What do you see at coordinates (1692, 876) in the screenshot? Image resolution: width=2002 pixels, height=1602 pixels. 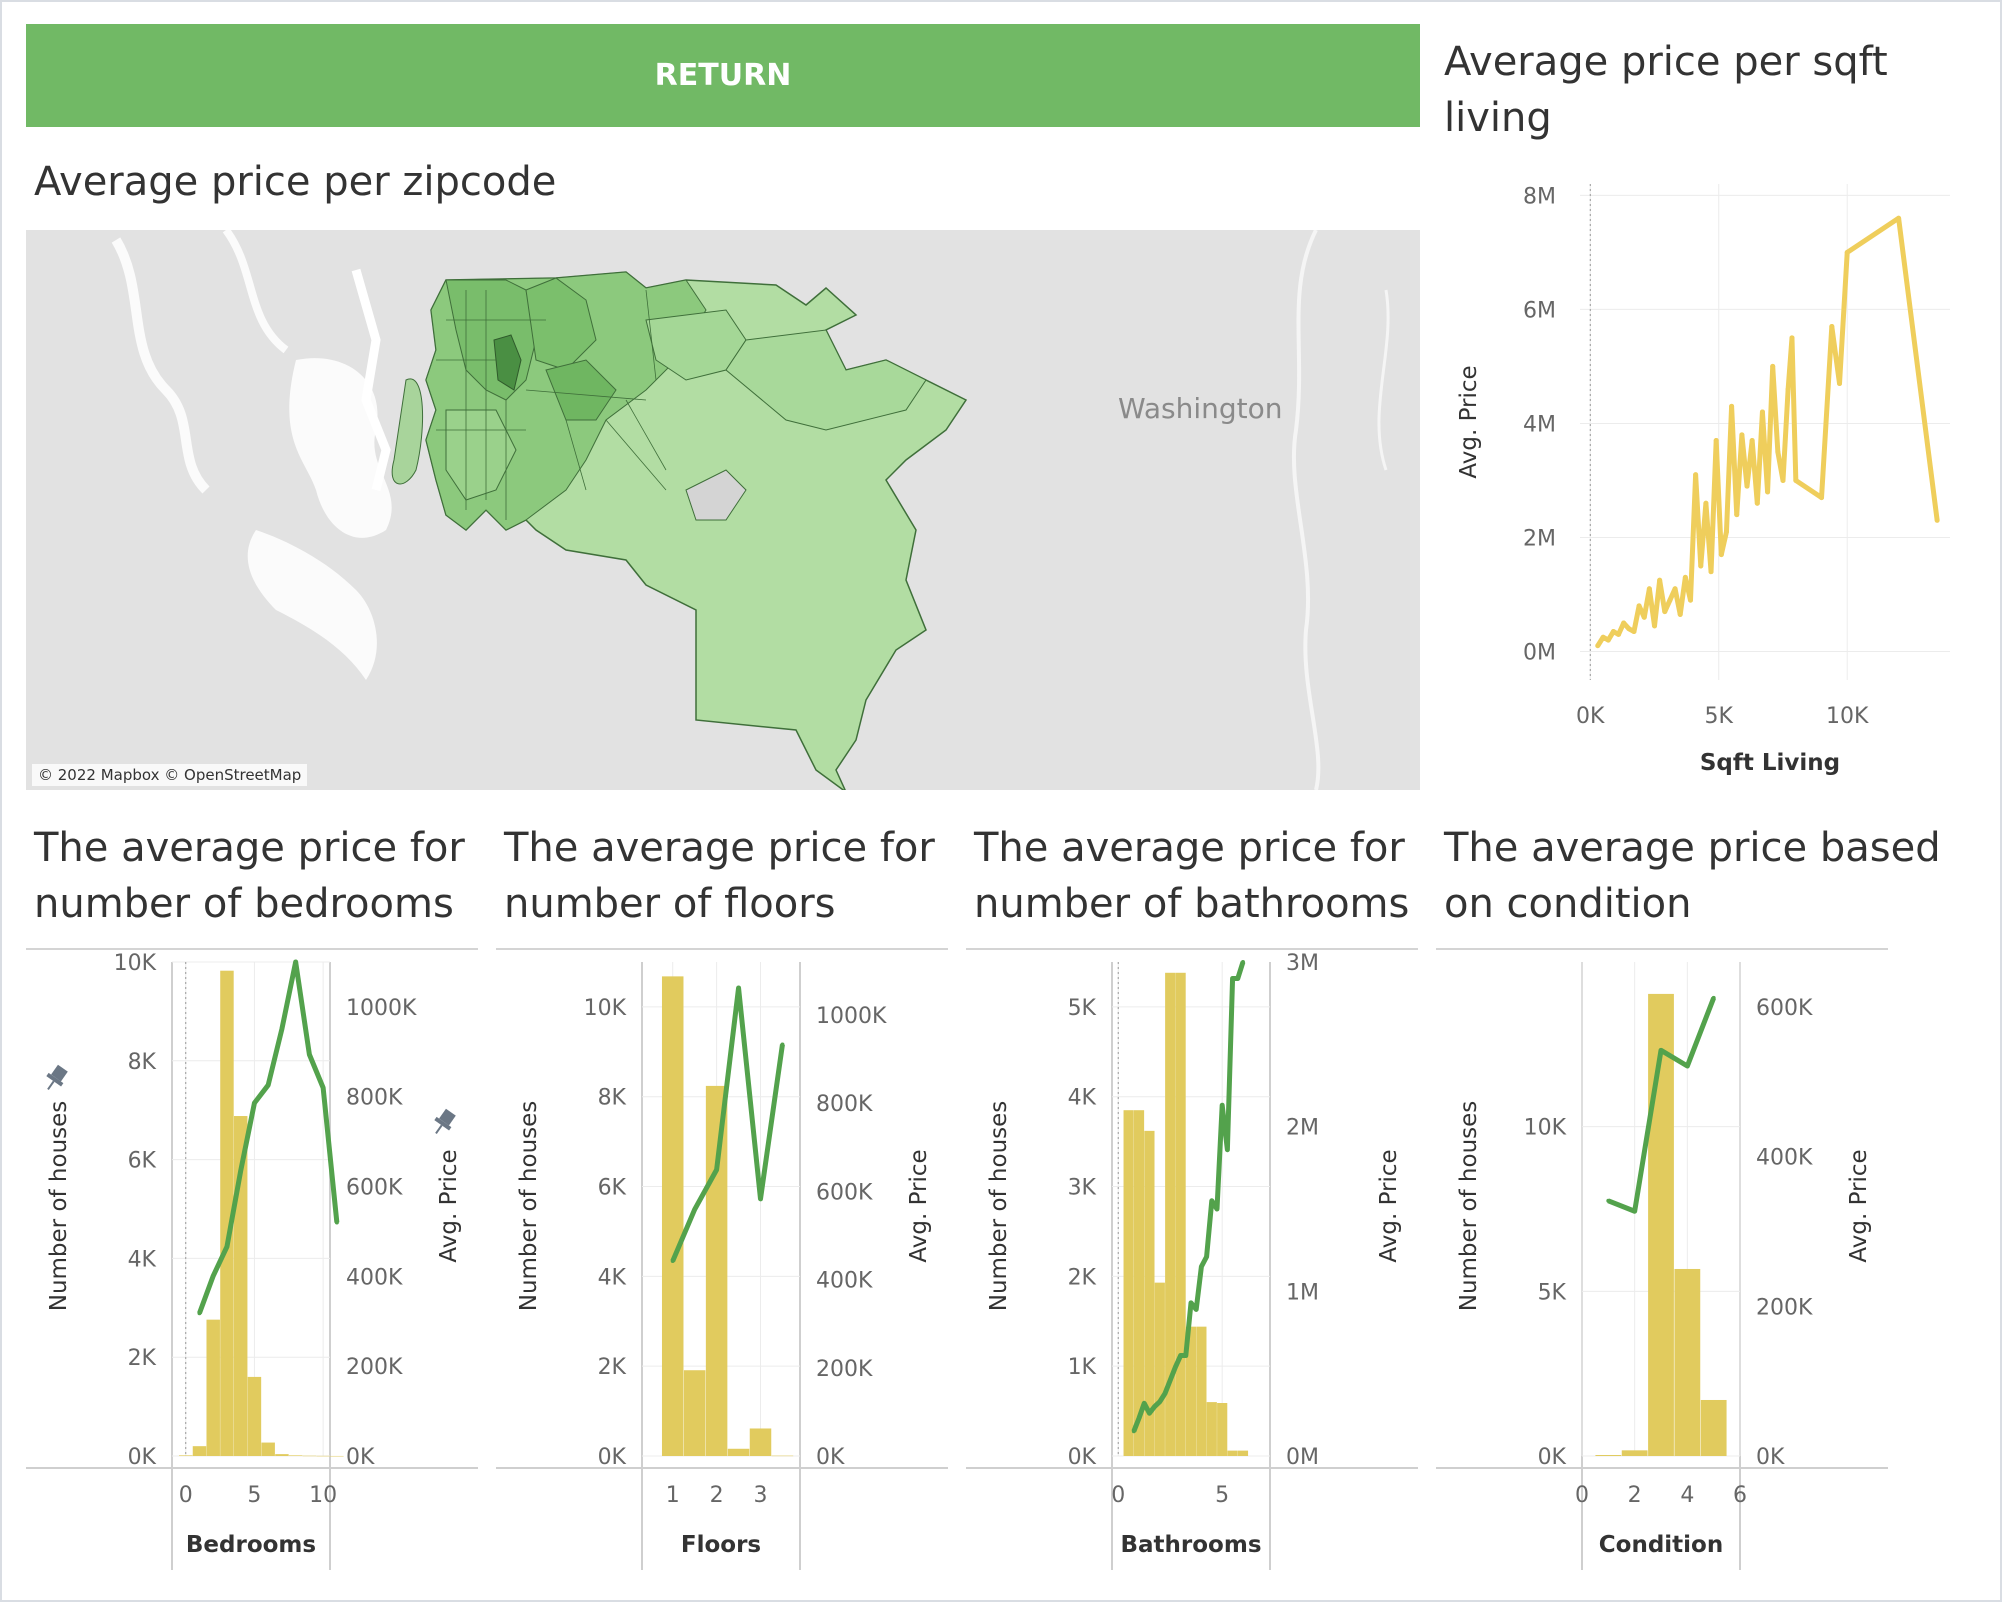 I see `condition-chart-title: The average price based on condition` at bounding box center [1692, 876].